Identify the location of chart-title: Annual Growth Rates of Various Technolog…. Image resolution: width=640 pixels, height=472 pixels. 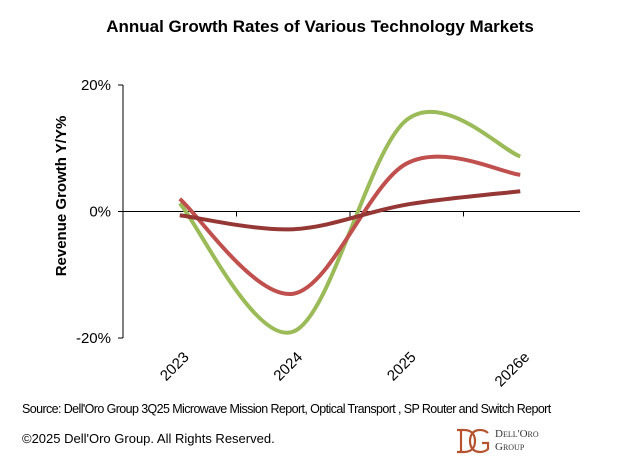
(320, 26).